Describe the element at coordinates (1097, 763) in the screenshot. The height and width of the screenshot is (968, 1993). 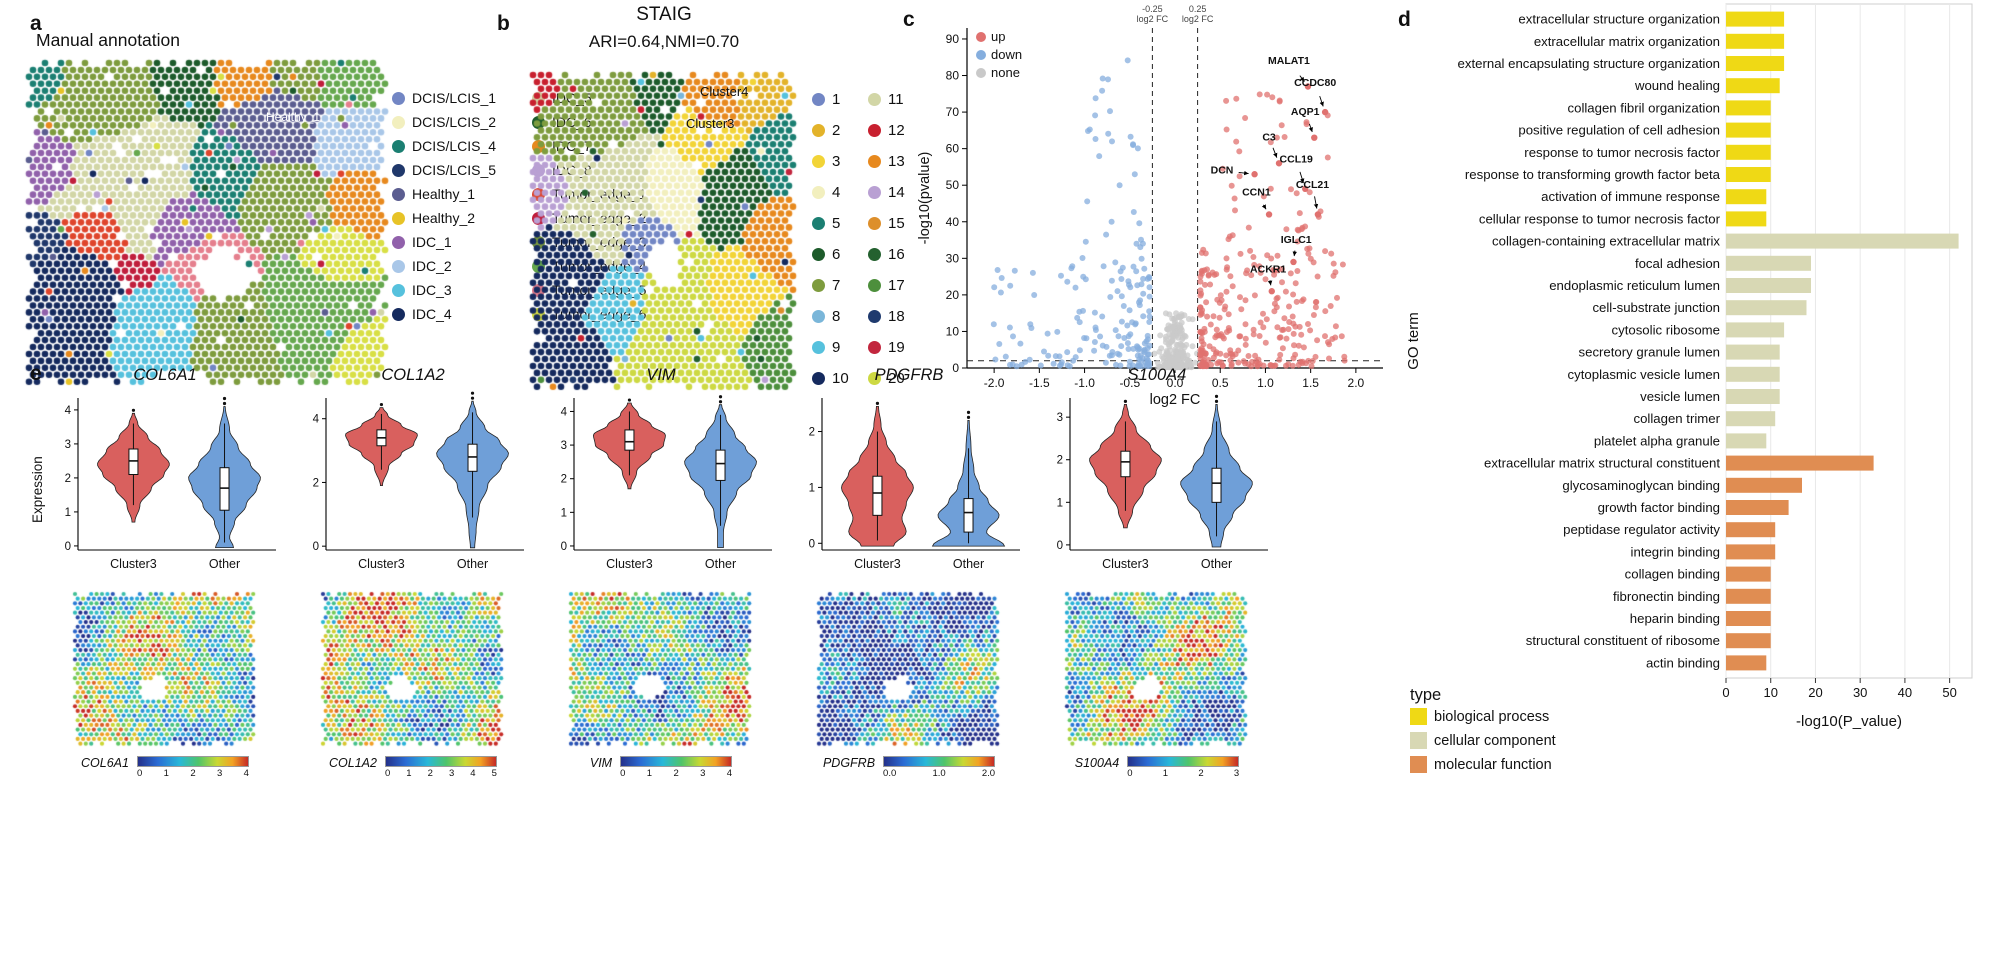
I see `colorbar-gene-label: S100A4` at that location.